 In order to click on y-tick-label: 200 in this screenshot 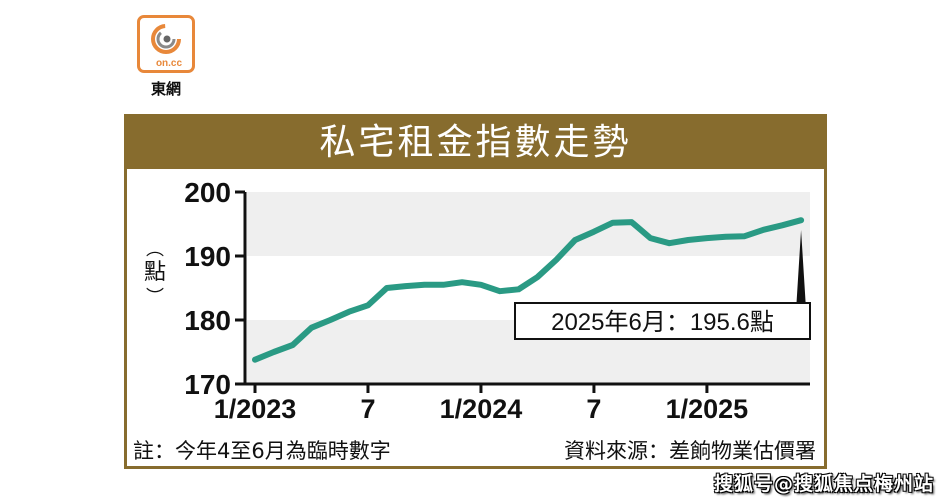, I will do `click(207, 192)`.